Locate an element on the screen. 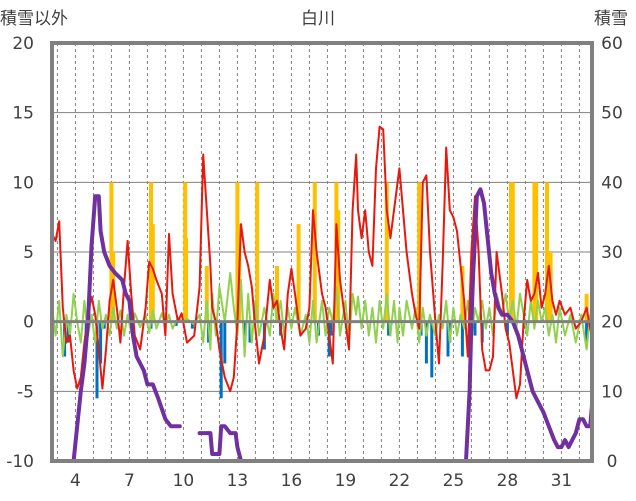  right-tick-label: 50 is located at coordinates (612, 114).